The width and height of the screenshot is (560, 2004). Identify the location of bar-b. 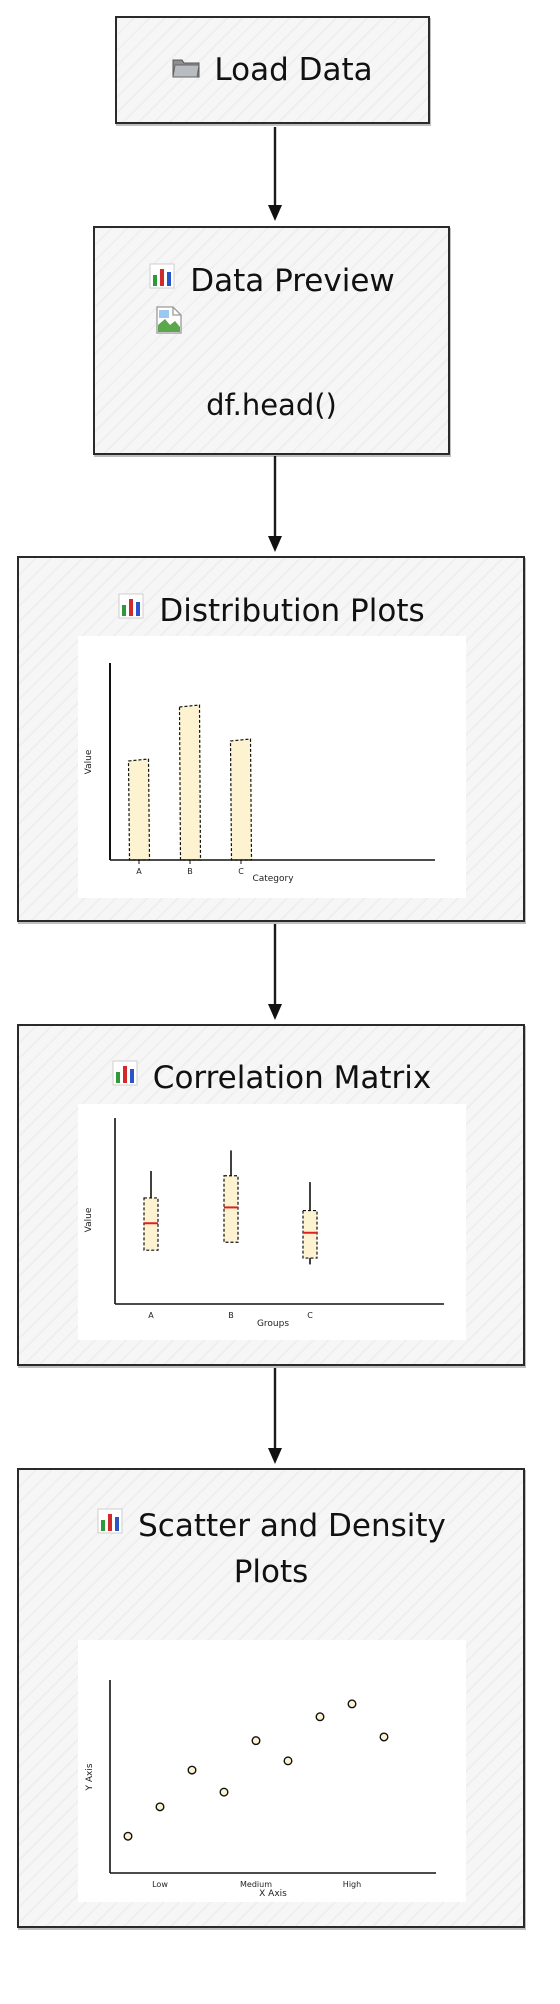
(190, 782).